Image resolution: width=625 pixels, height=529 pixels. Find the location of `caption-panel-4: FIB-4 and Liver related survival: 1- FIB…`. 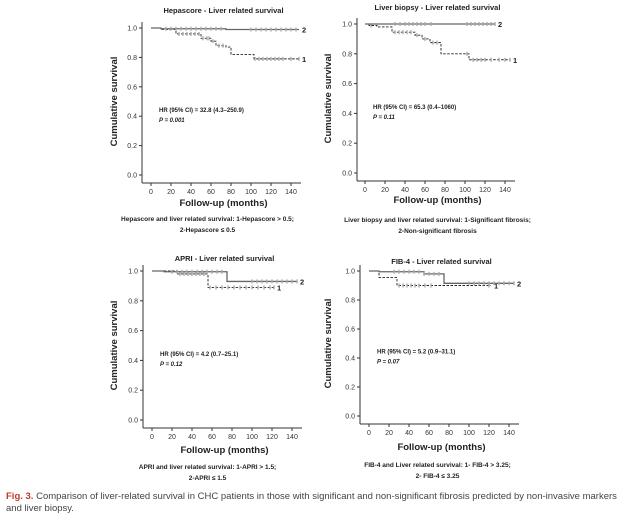

caption-panel-4: FIB-4 and Liver related survival: 1- FIB… is located at coordinates (437, 471).